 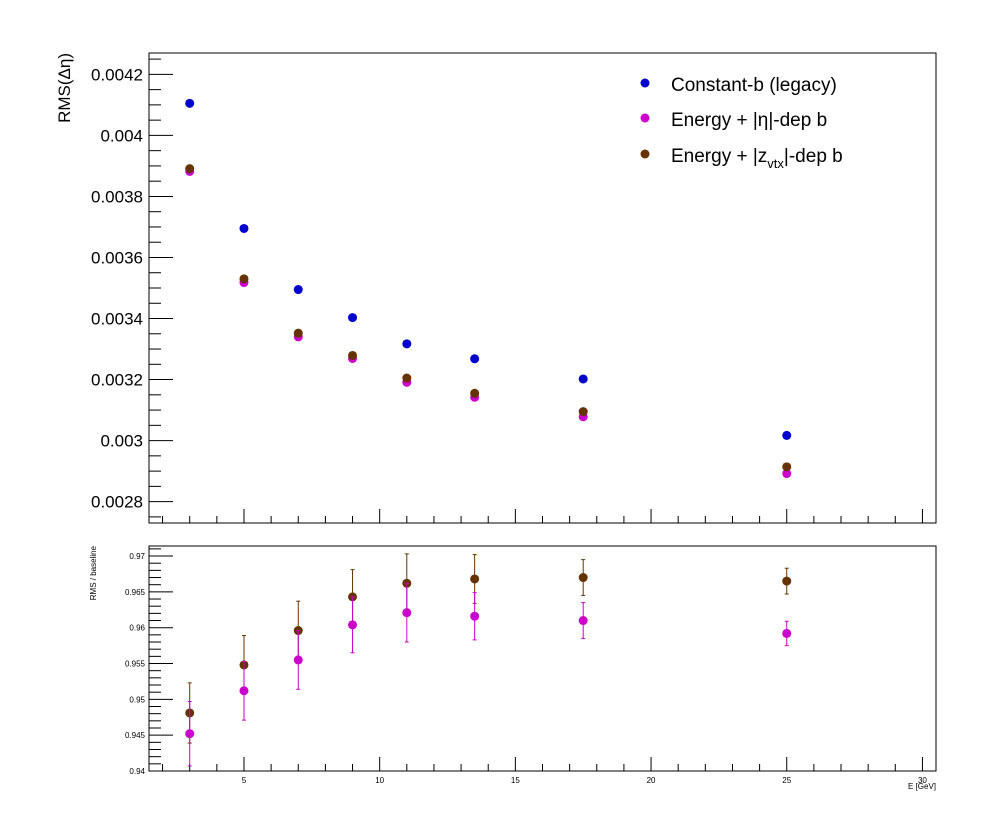 What do you see at coordinates (135, 735) in the screenshot?
I see `bottom-y-tick-label-0-945: 0.945` at bounding box center [135, 735].